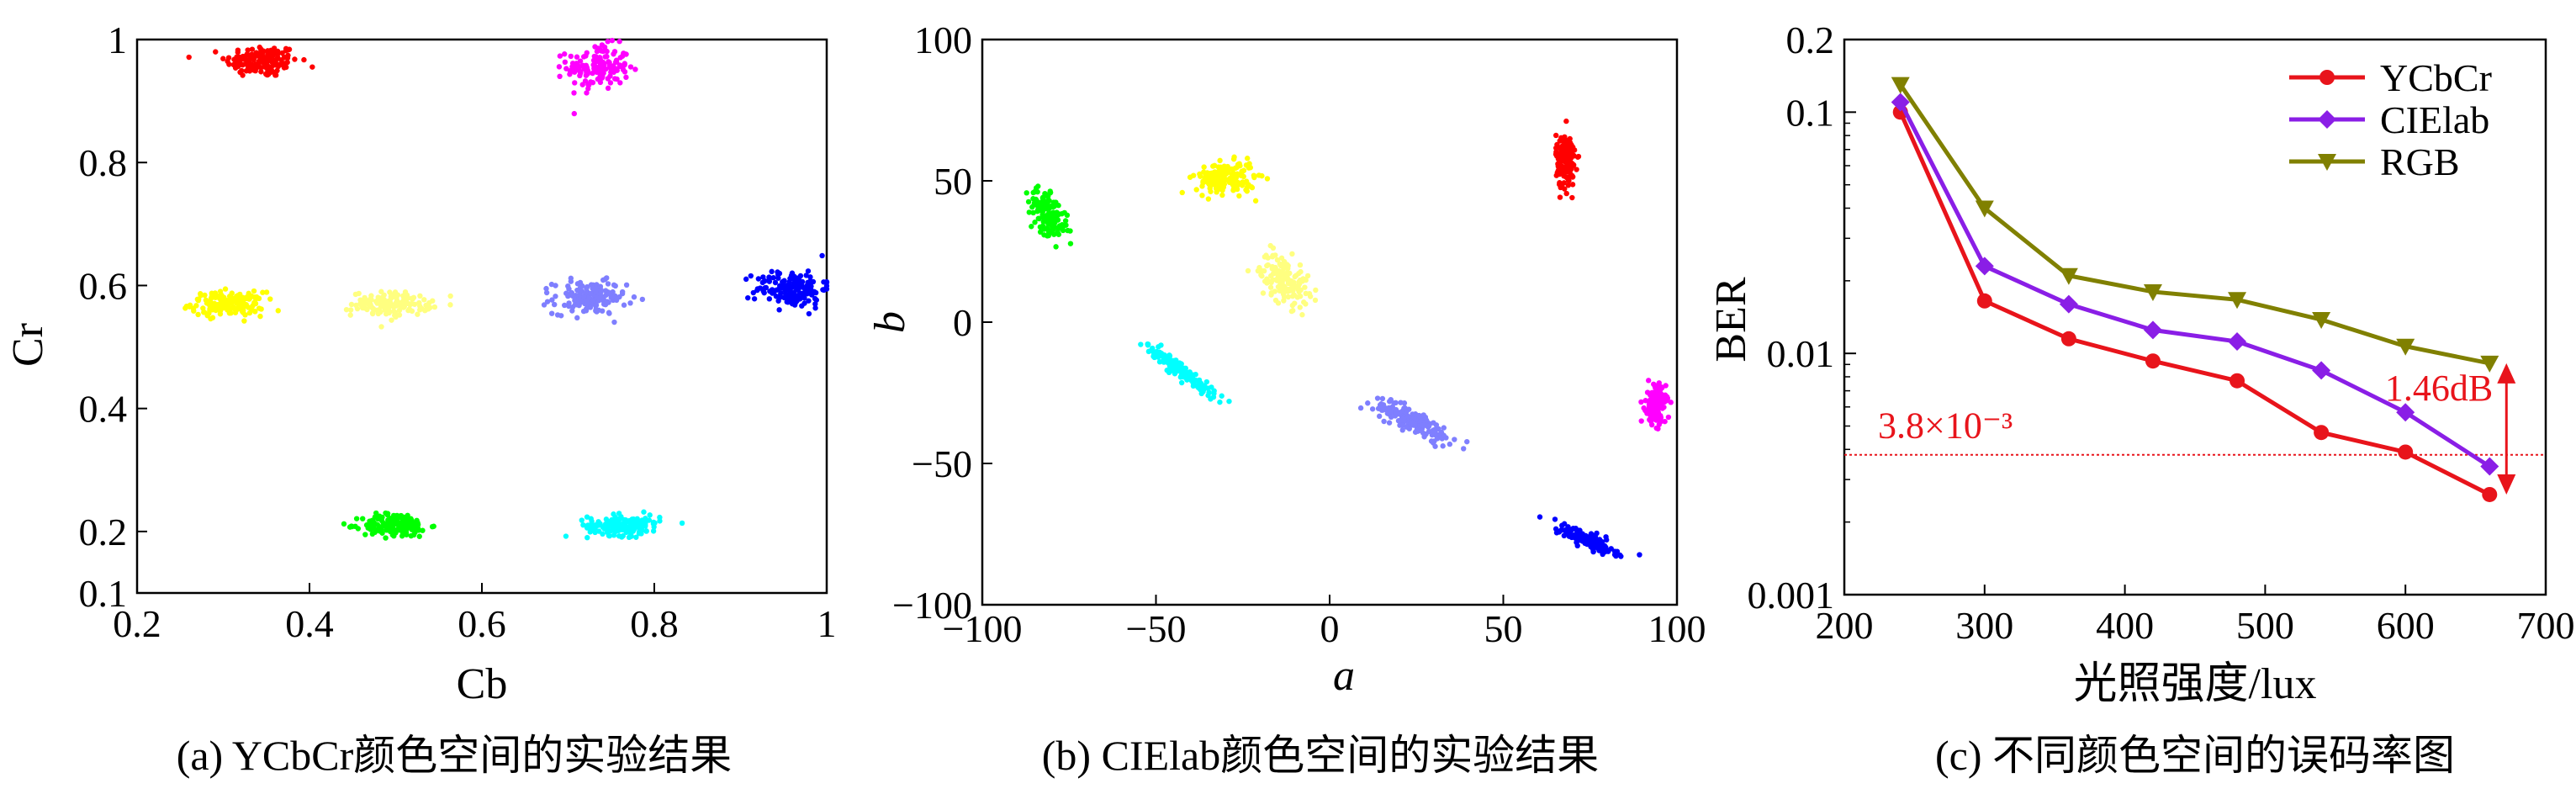 The width and height of the screenshot is (2576, 794). Describe the element at coordinates (103, 162) in the screenshot. I see `panel-a-ytick-label: 0.8` at that location.